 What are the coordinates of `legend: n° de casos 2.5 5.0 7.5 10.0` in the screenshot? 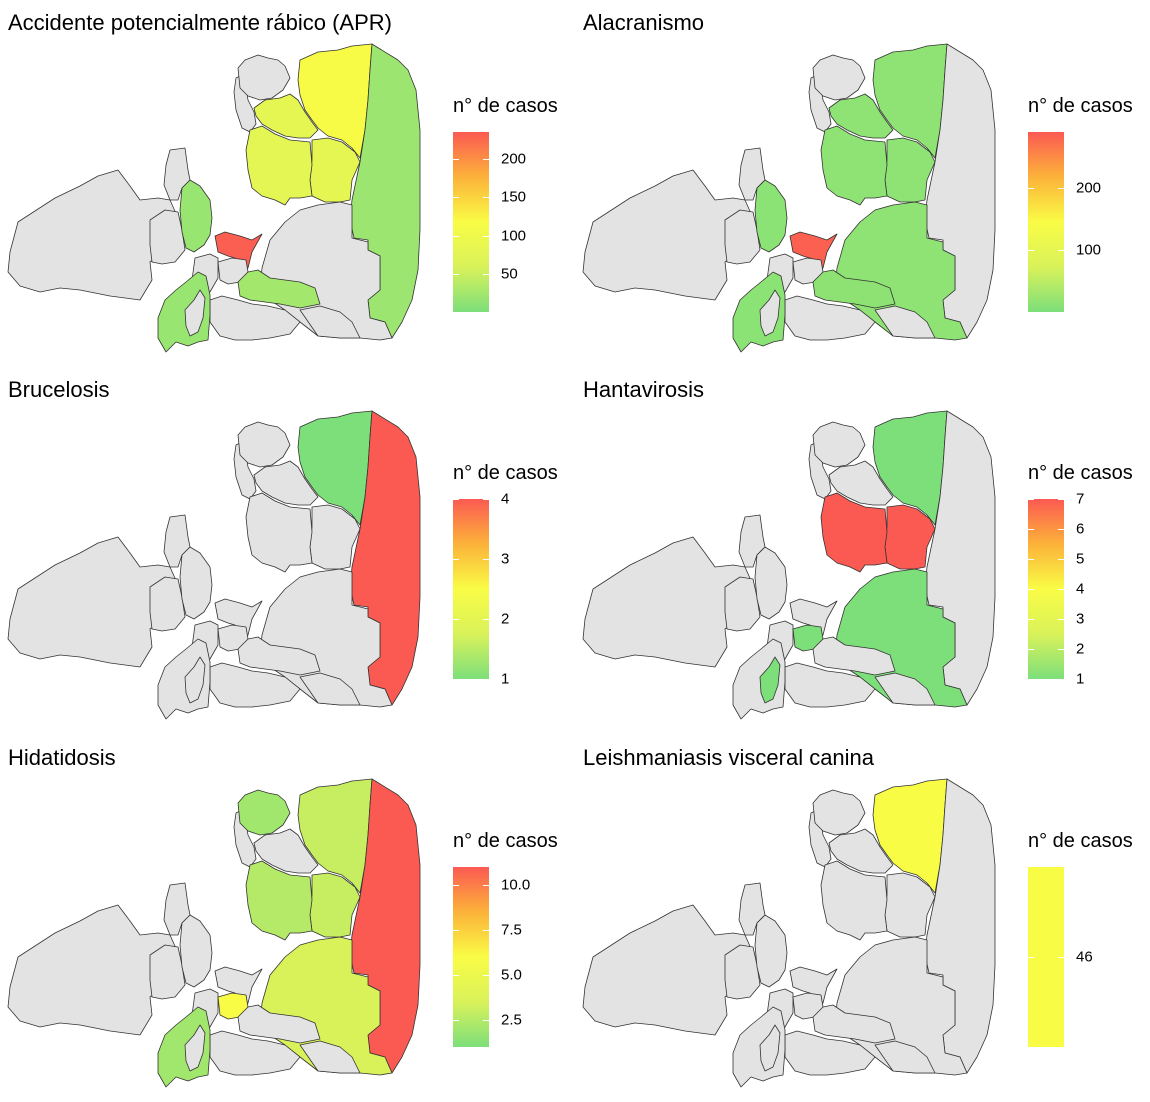 It's located at (513, 947).